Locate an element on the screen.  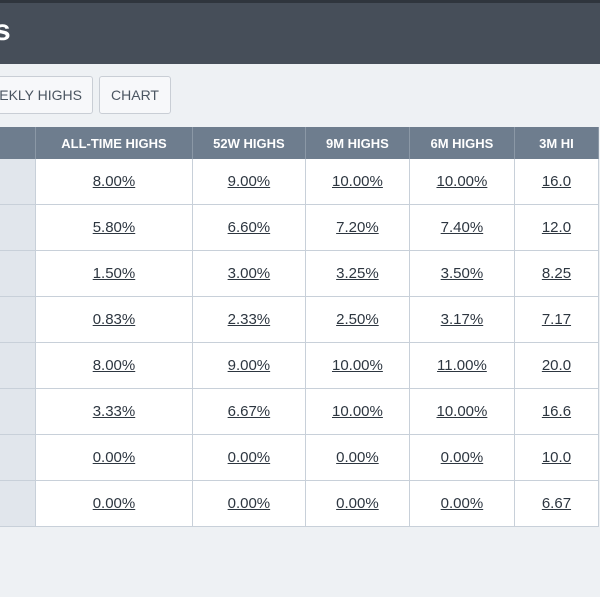
table-row: 0.83% 2.33% 2.50% 3.17% 7.17 is located at coordinates (300, 319).